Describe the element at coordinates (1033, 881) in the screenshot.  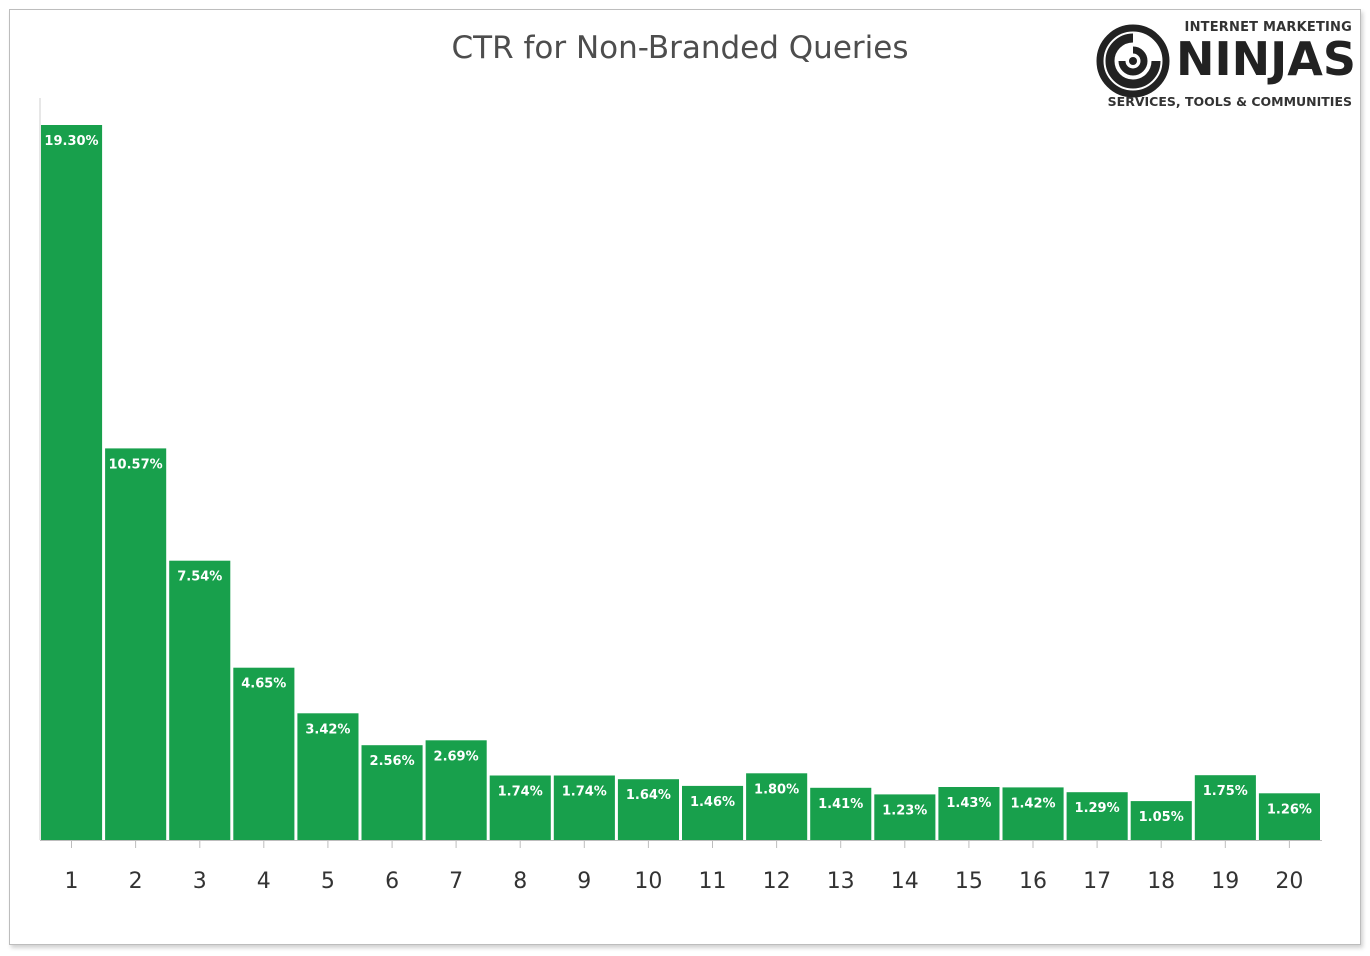
I see `x-tick-label-16: 16` at that location.